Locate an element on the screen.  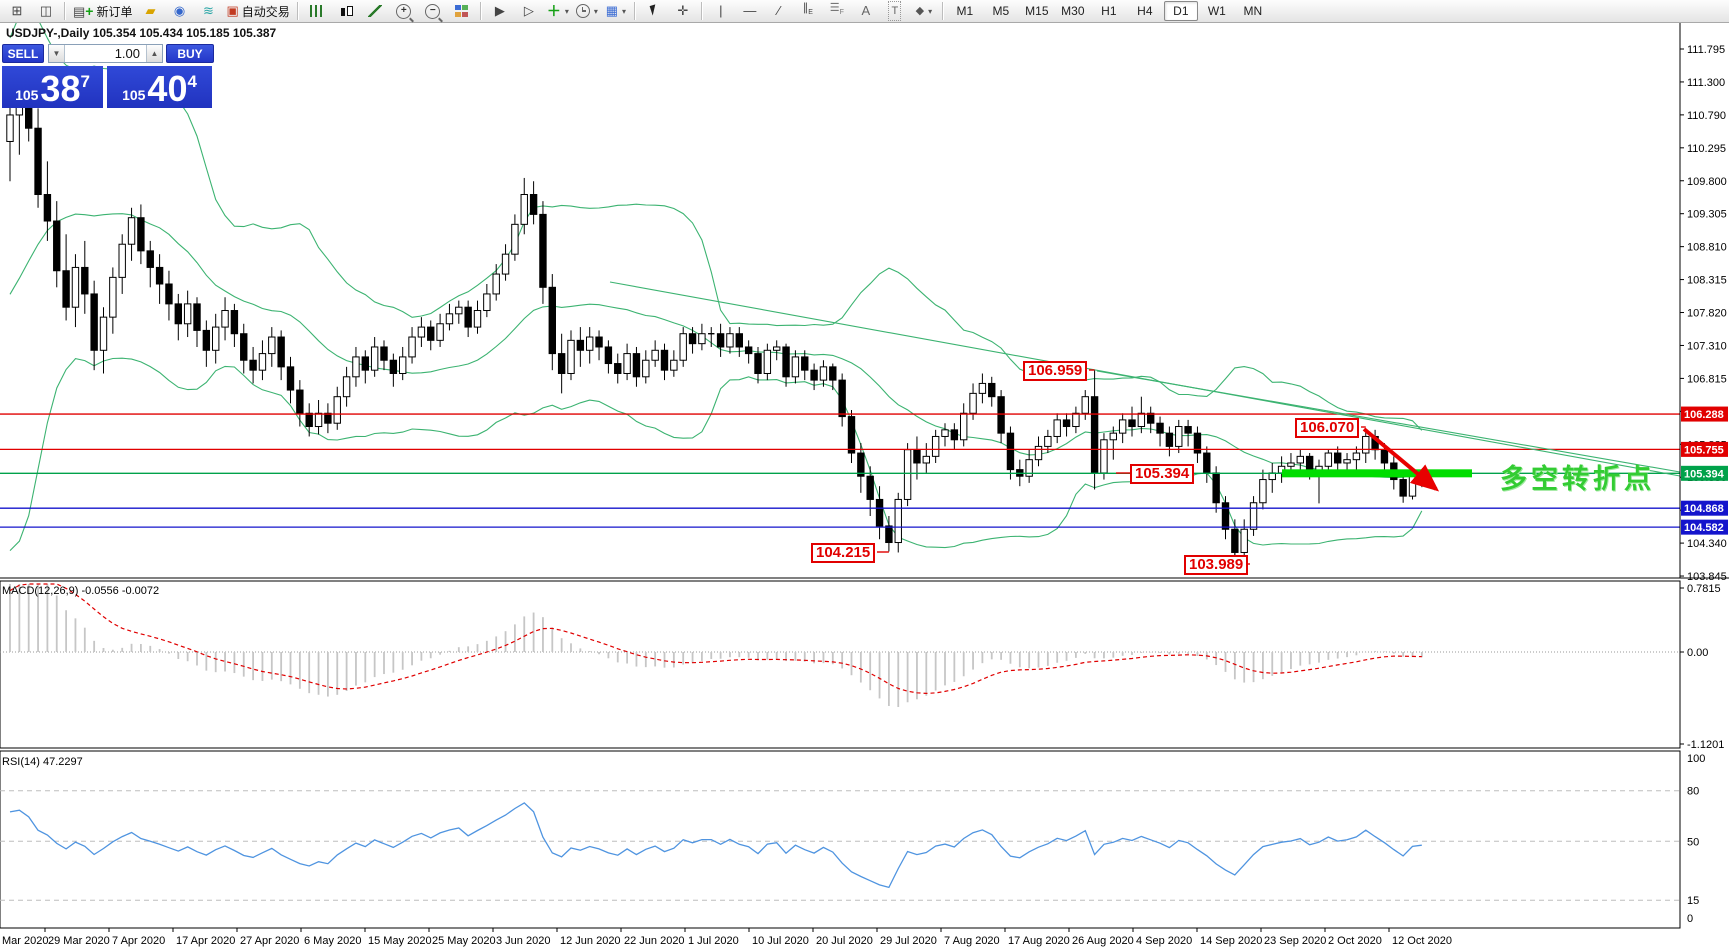
periods-button: ▾ is located at coordinates (587, 11).